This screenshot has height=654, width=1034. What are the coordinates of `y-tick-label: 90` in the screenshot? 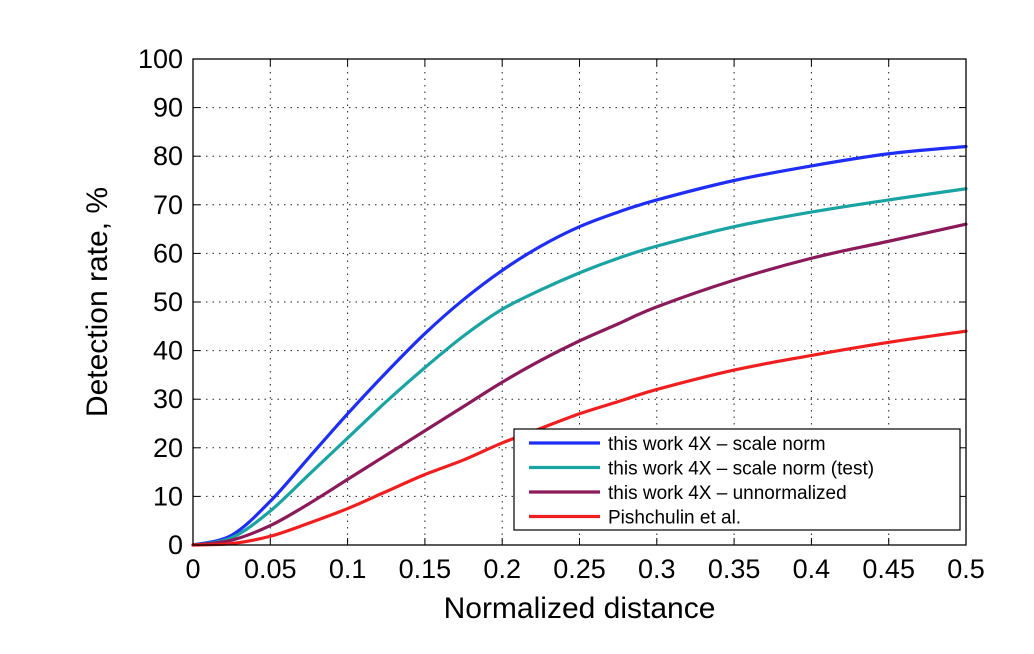 It's located at (168, 108).